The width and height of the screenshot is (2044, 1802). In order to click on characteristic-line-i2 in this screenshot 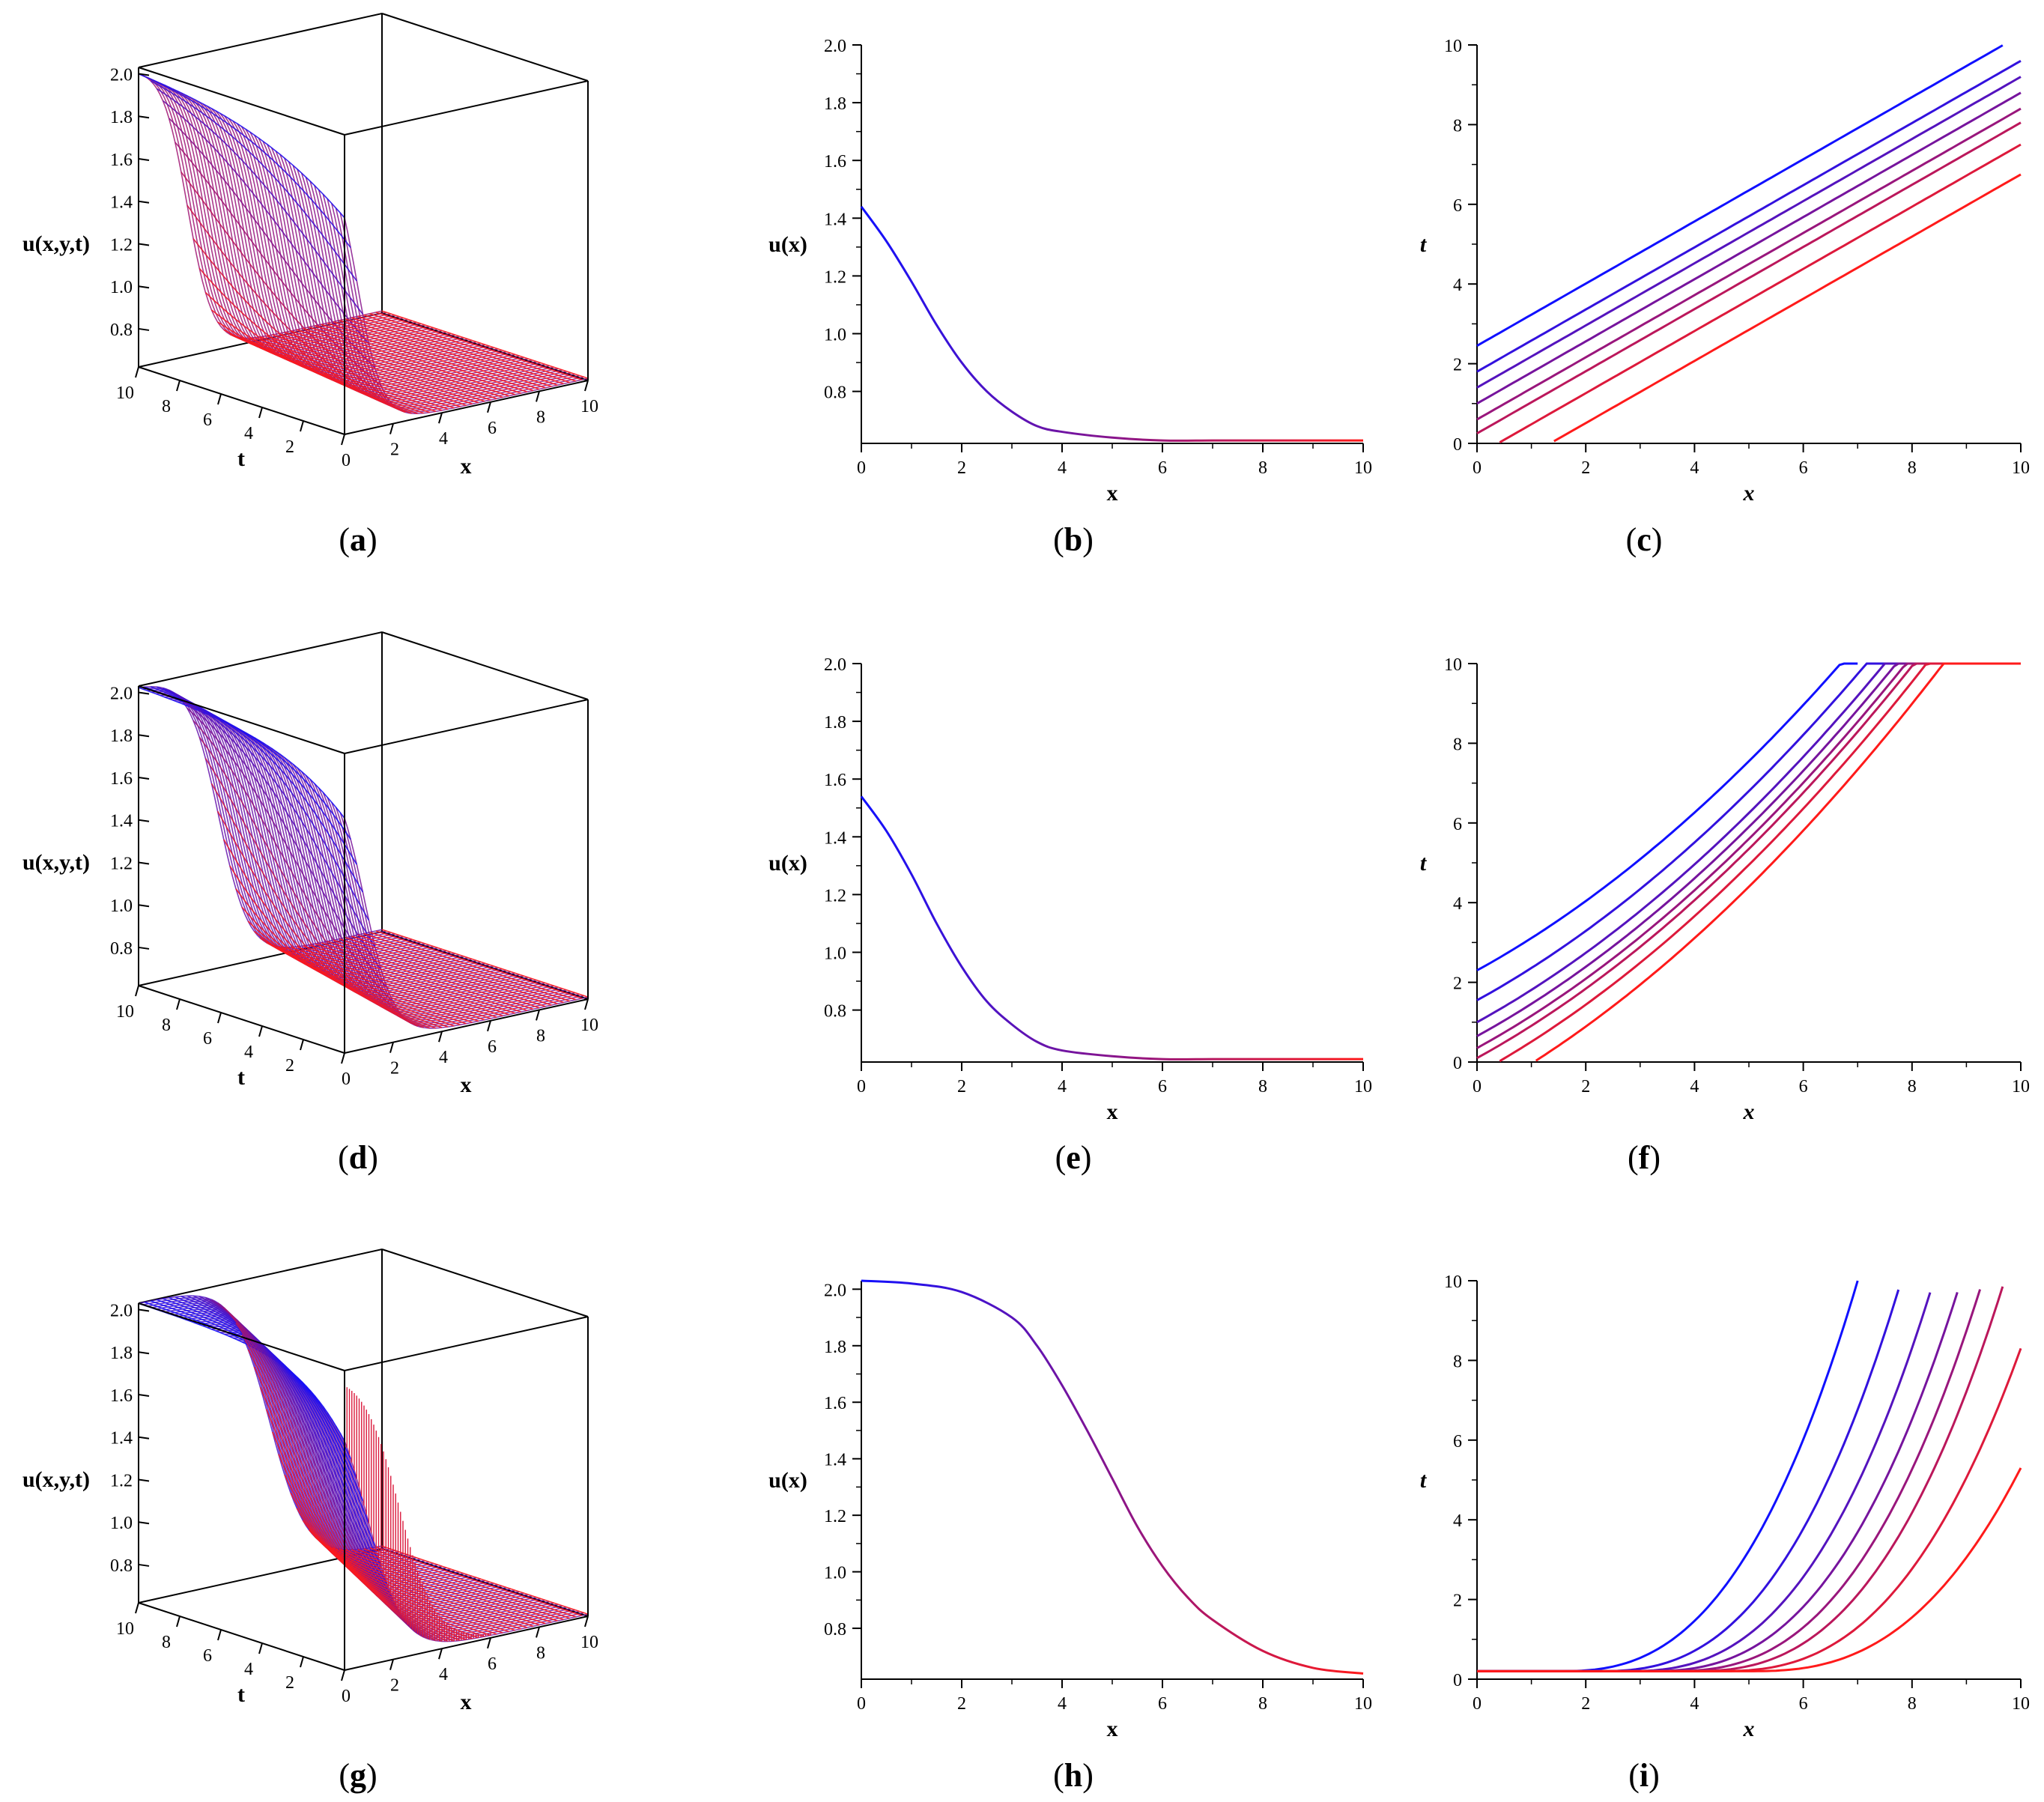, I will do `click(1688, 1481)`.